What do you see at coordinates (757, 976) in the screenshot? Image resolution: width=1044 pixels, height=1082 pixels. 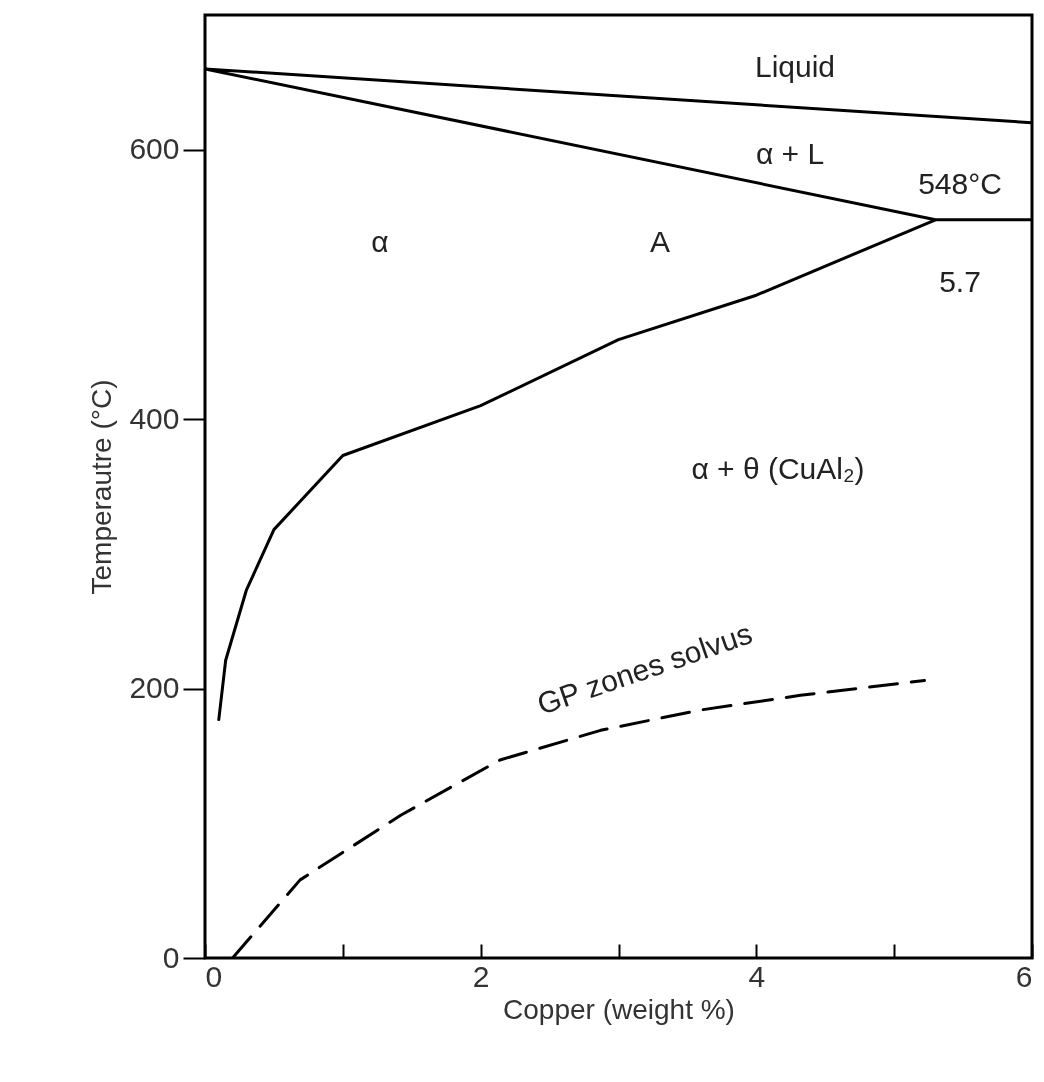 I see `x-tick-label: 4` at bounding box center [757, 976].